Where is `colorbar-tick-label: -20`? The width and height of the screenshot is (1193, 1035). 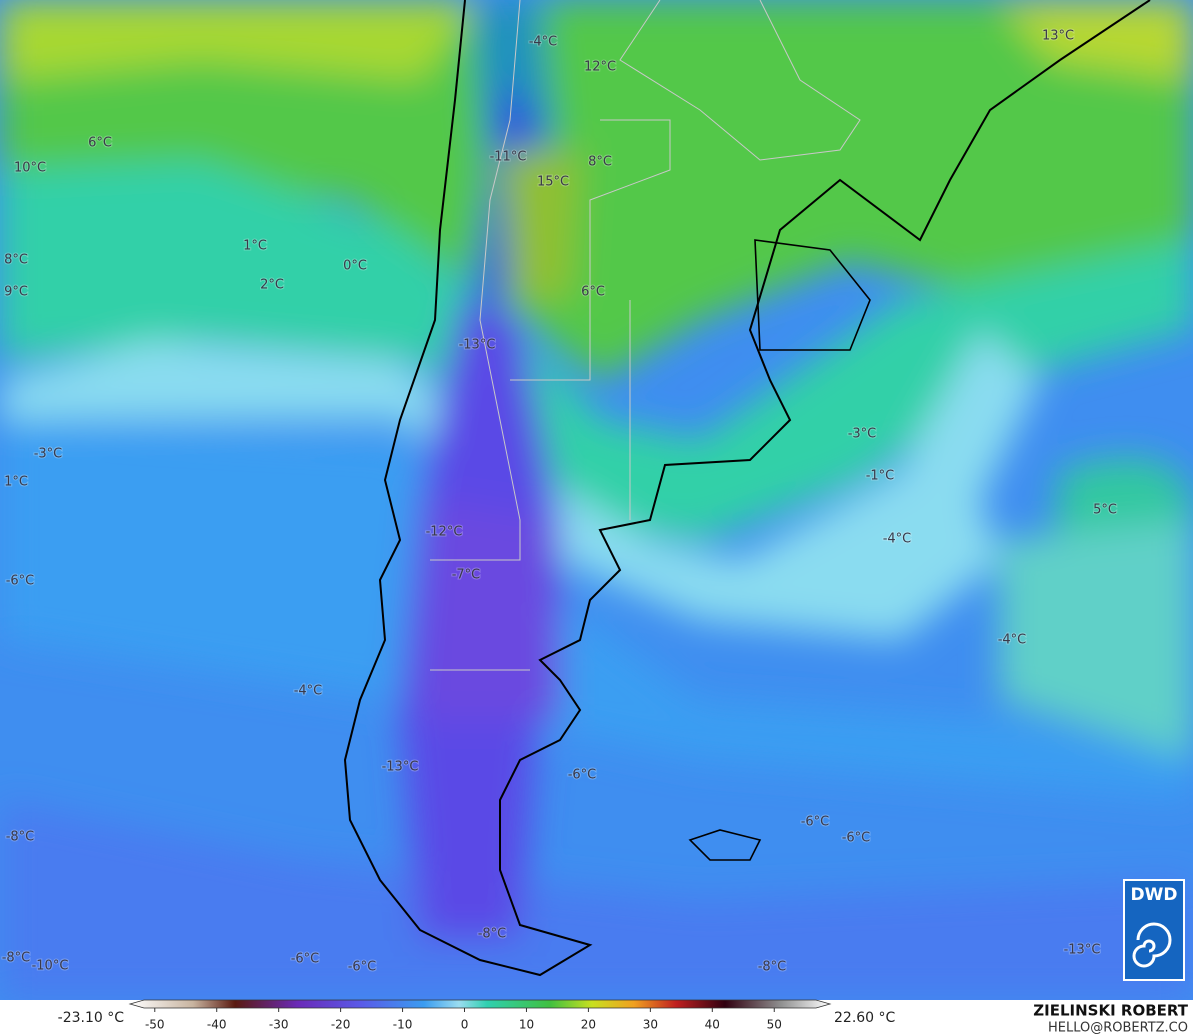
colorbar-tick-label: -20 is located at coordinates (341, 1025).